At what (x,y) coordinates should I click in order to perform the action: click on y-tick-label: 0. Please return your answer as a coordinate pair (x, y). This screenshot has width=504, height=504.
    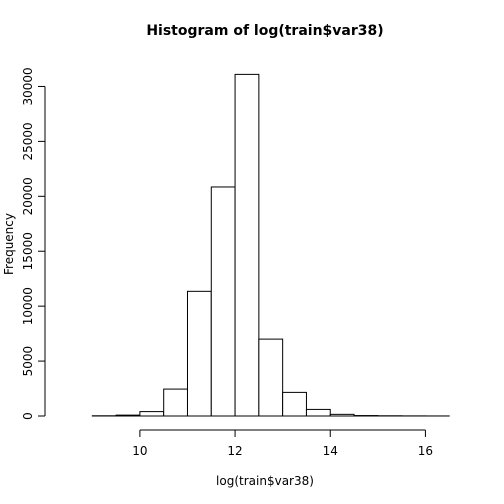
    Looking at the image, I should click on (28, 416).